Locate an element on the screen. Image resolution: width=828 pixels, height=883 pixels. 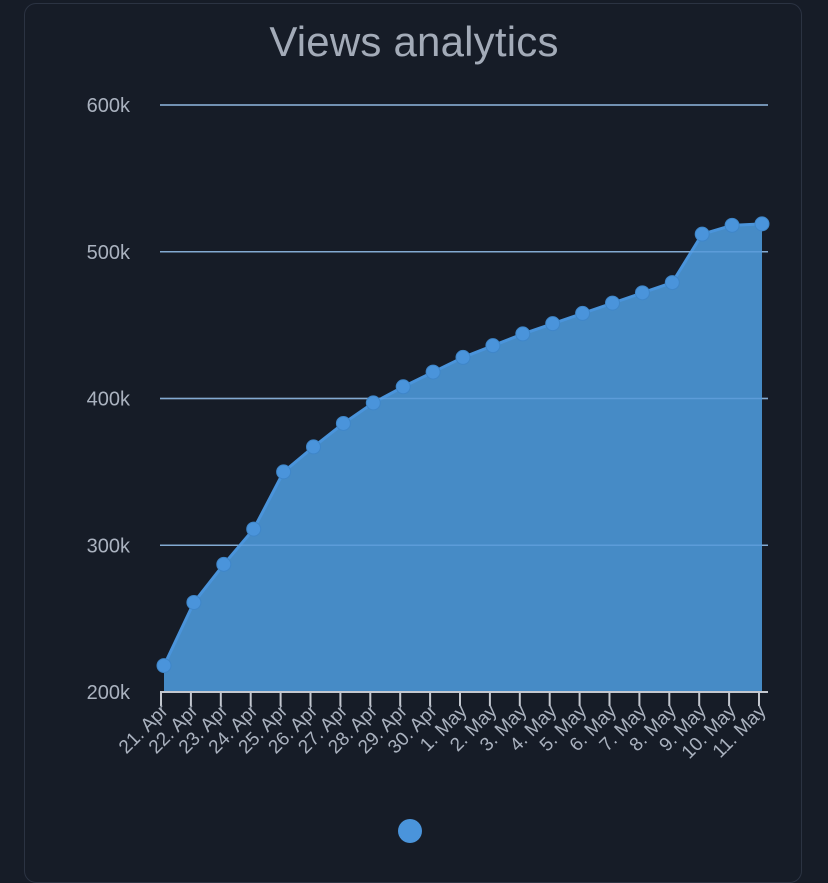
y-tick-label-300k: 300k is located at coordinates (109, 546).